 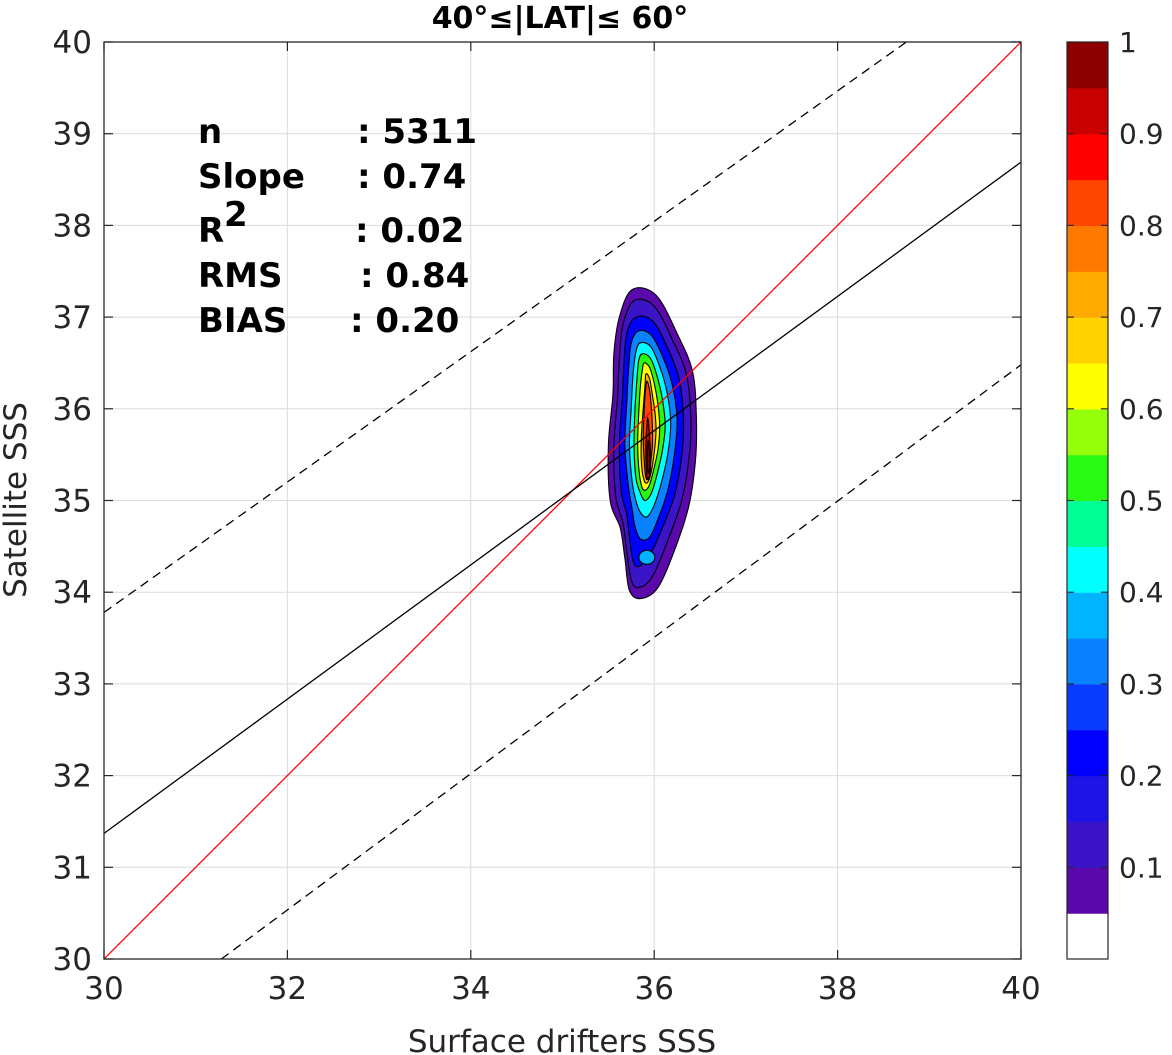 I want to click on stat-value-bias: : 0.20, so click(x=404, y=321).